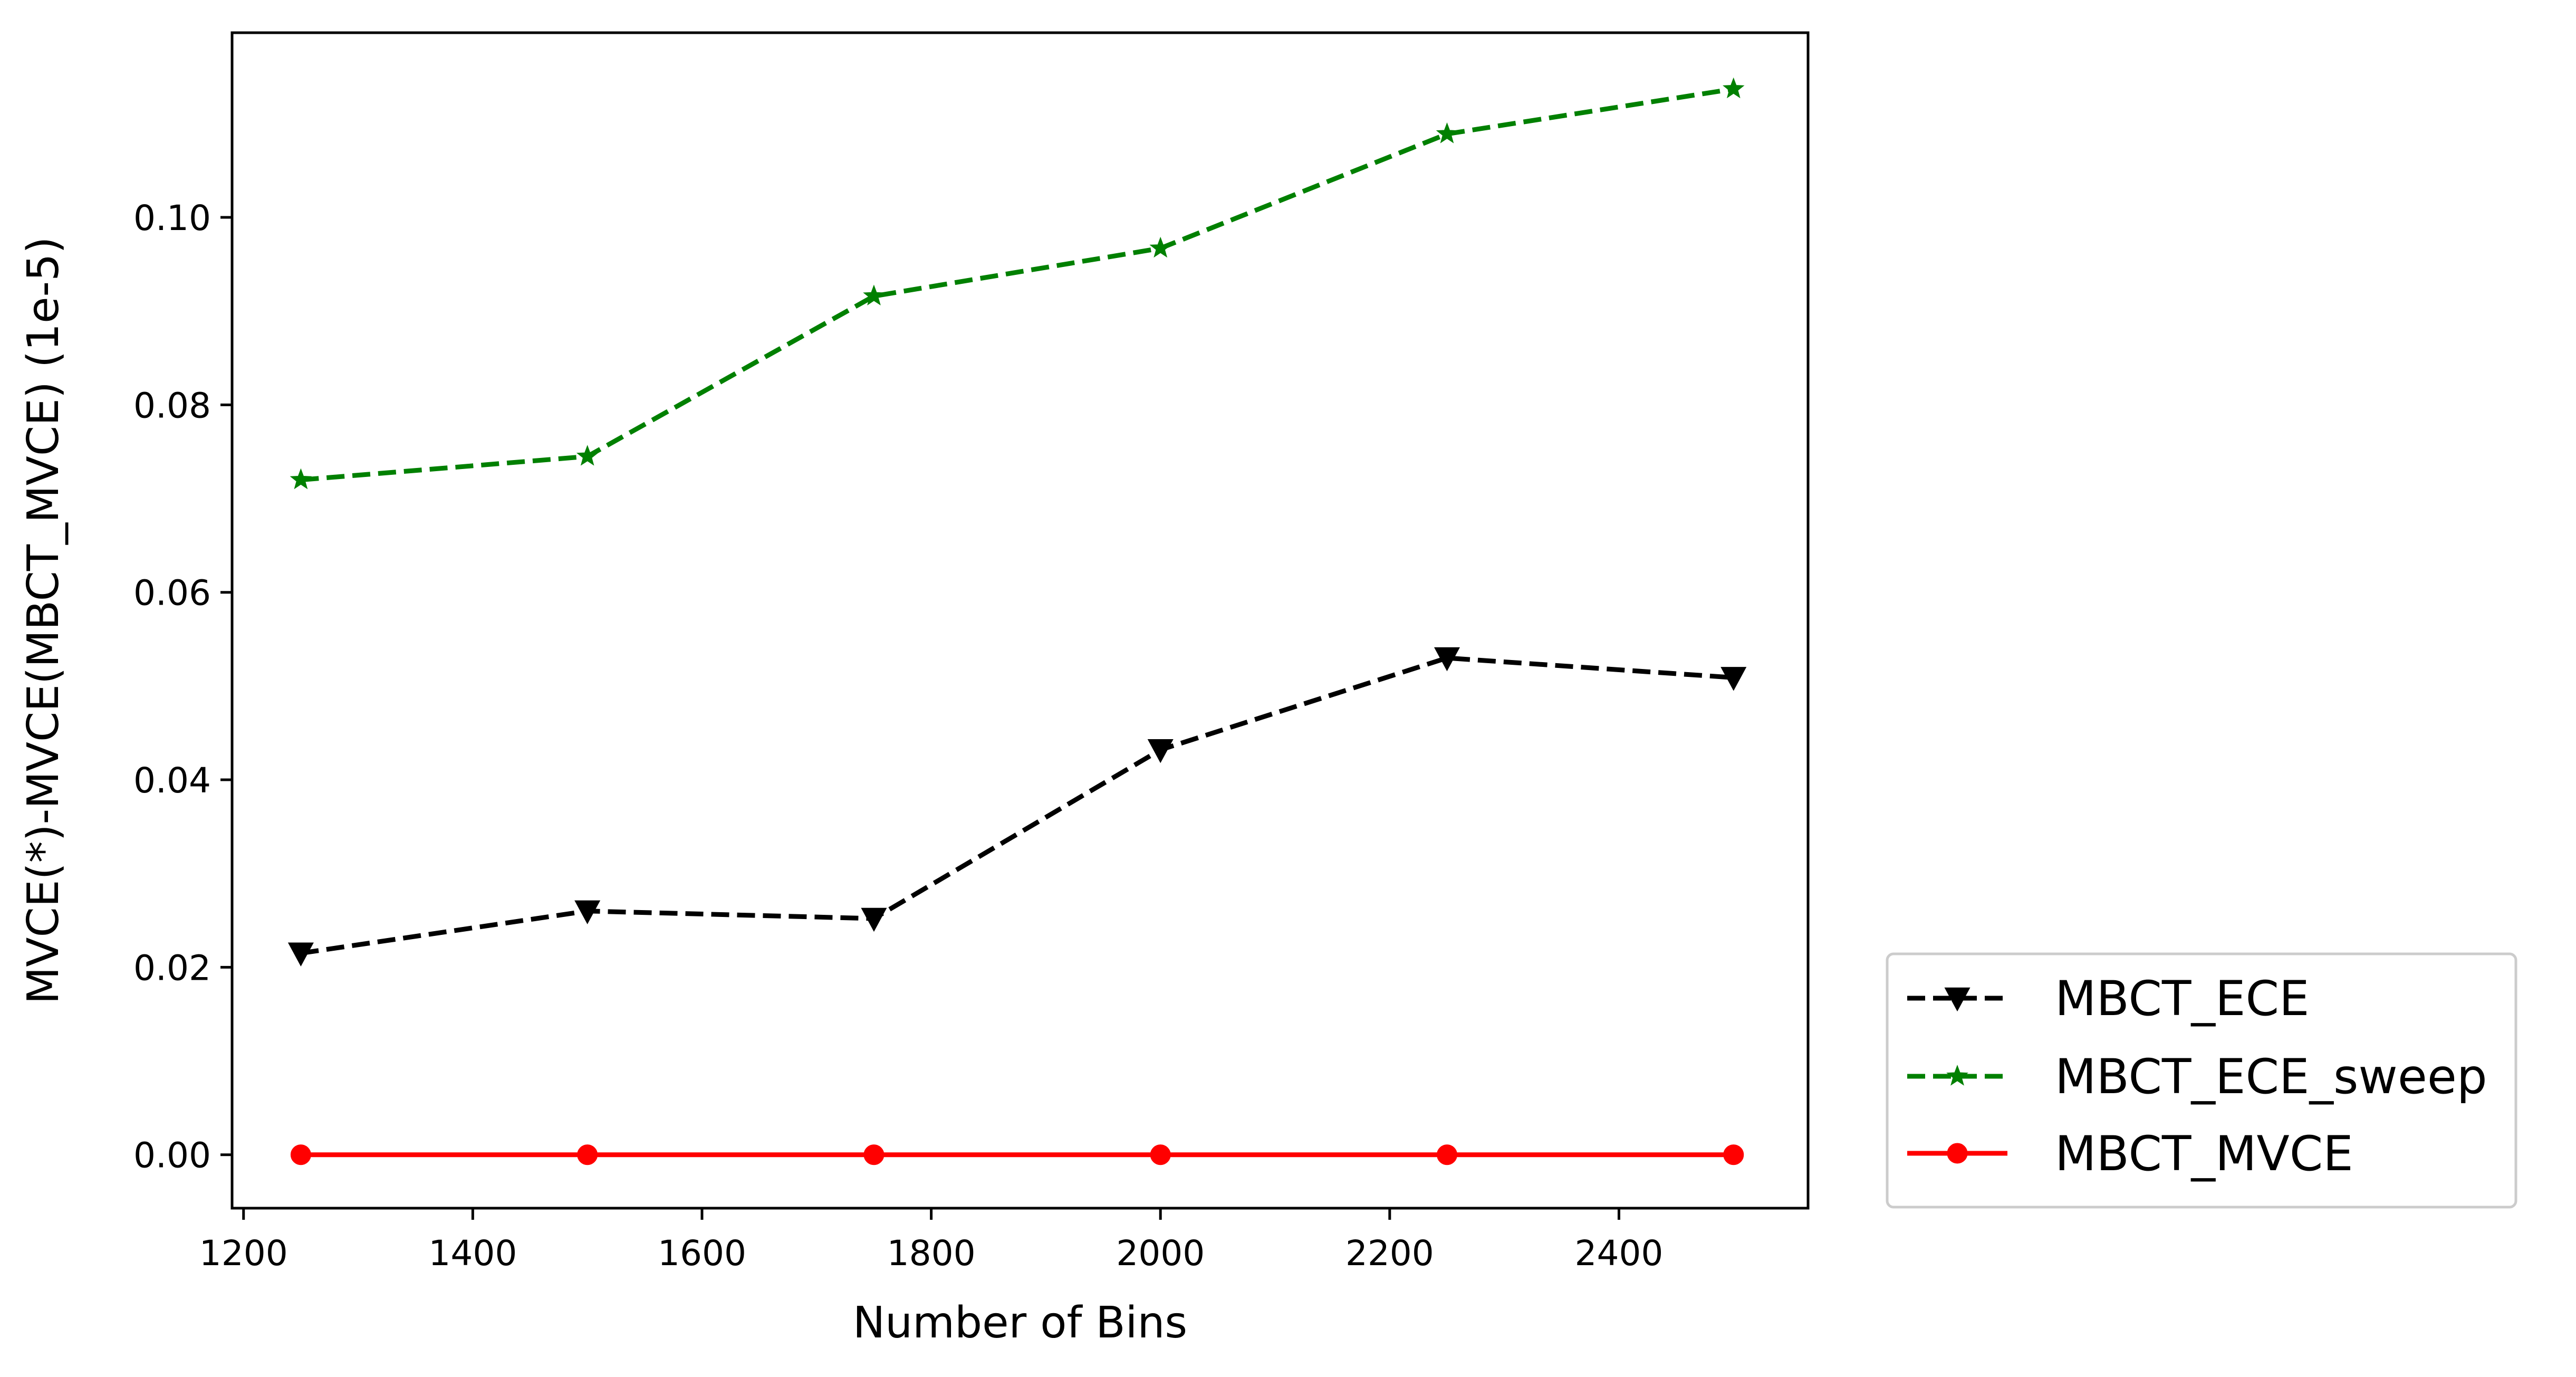 This screenshot has width=2576, height=1377. Describe the element at coordinates (2271, 1077) in the screenshot. I see `legend-label-mbct-ece-sweep: MBCT_ECE_sweep` at that location.